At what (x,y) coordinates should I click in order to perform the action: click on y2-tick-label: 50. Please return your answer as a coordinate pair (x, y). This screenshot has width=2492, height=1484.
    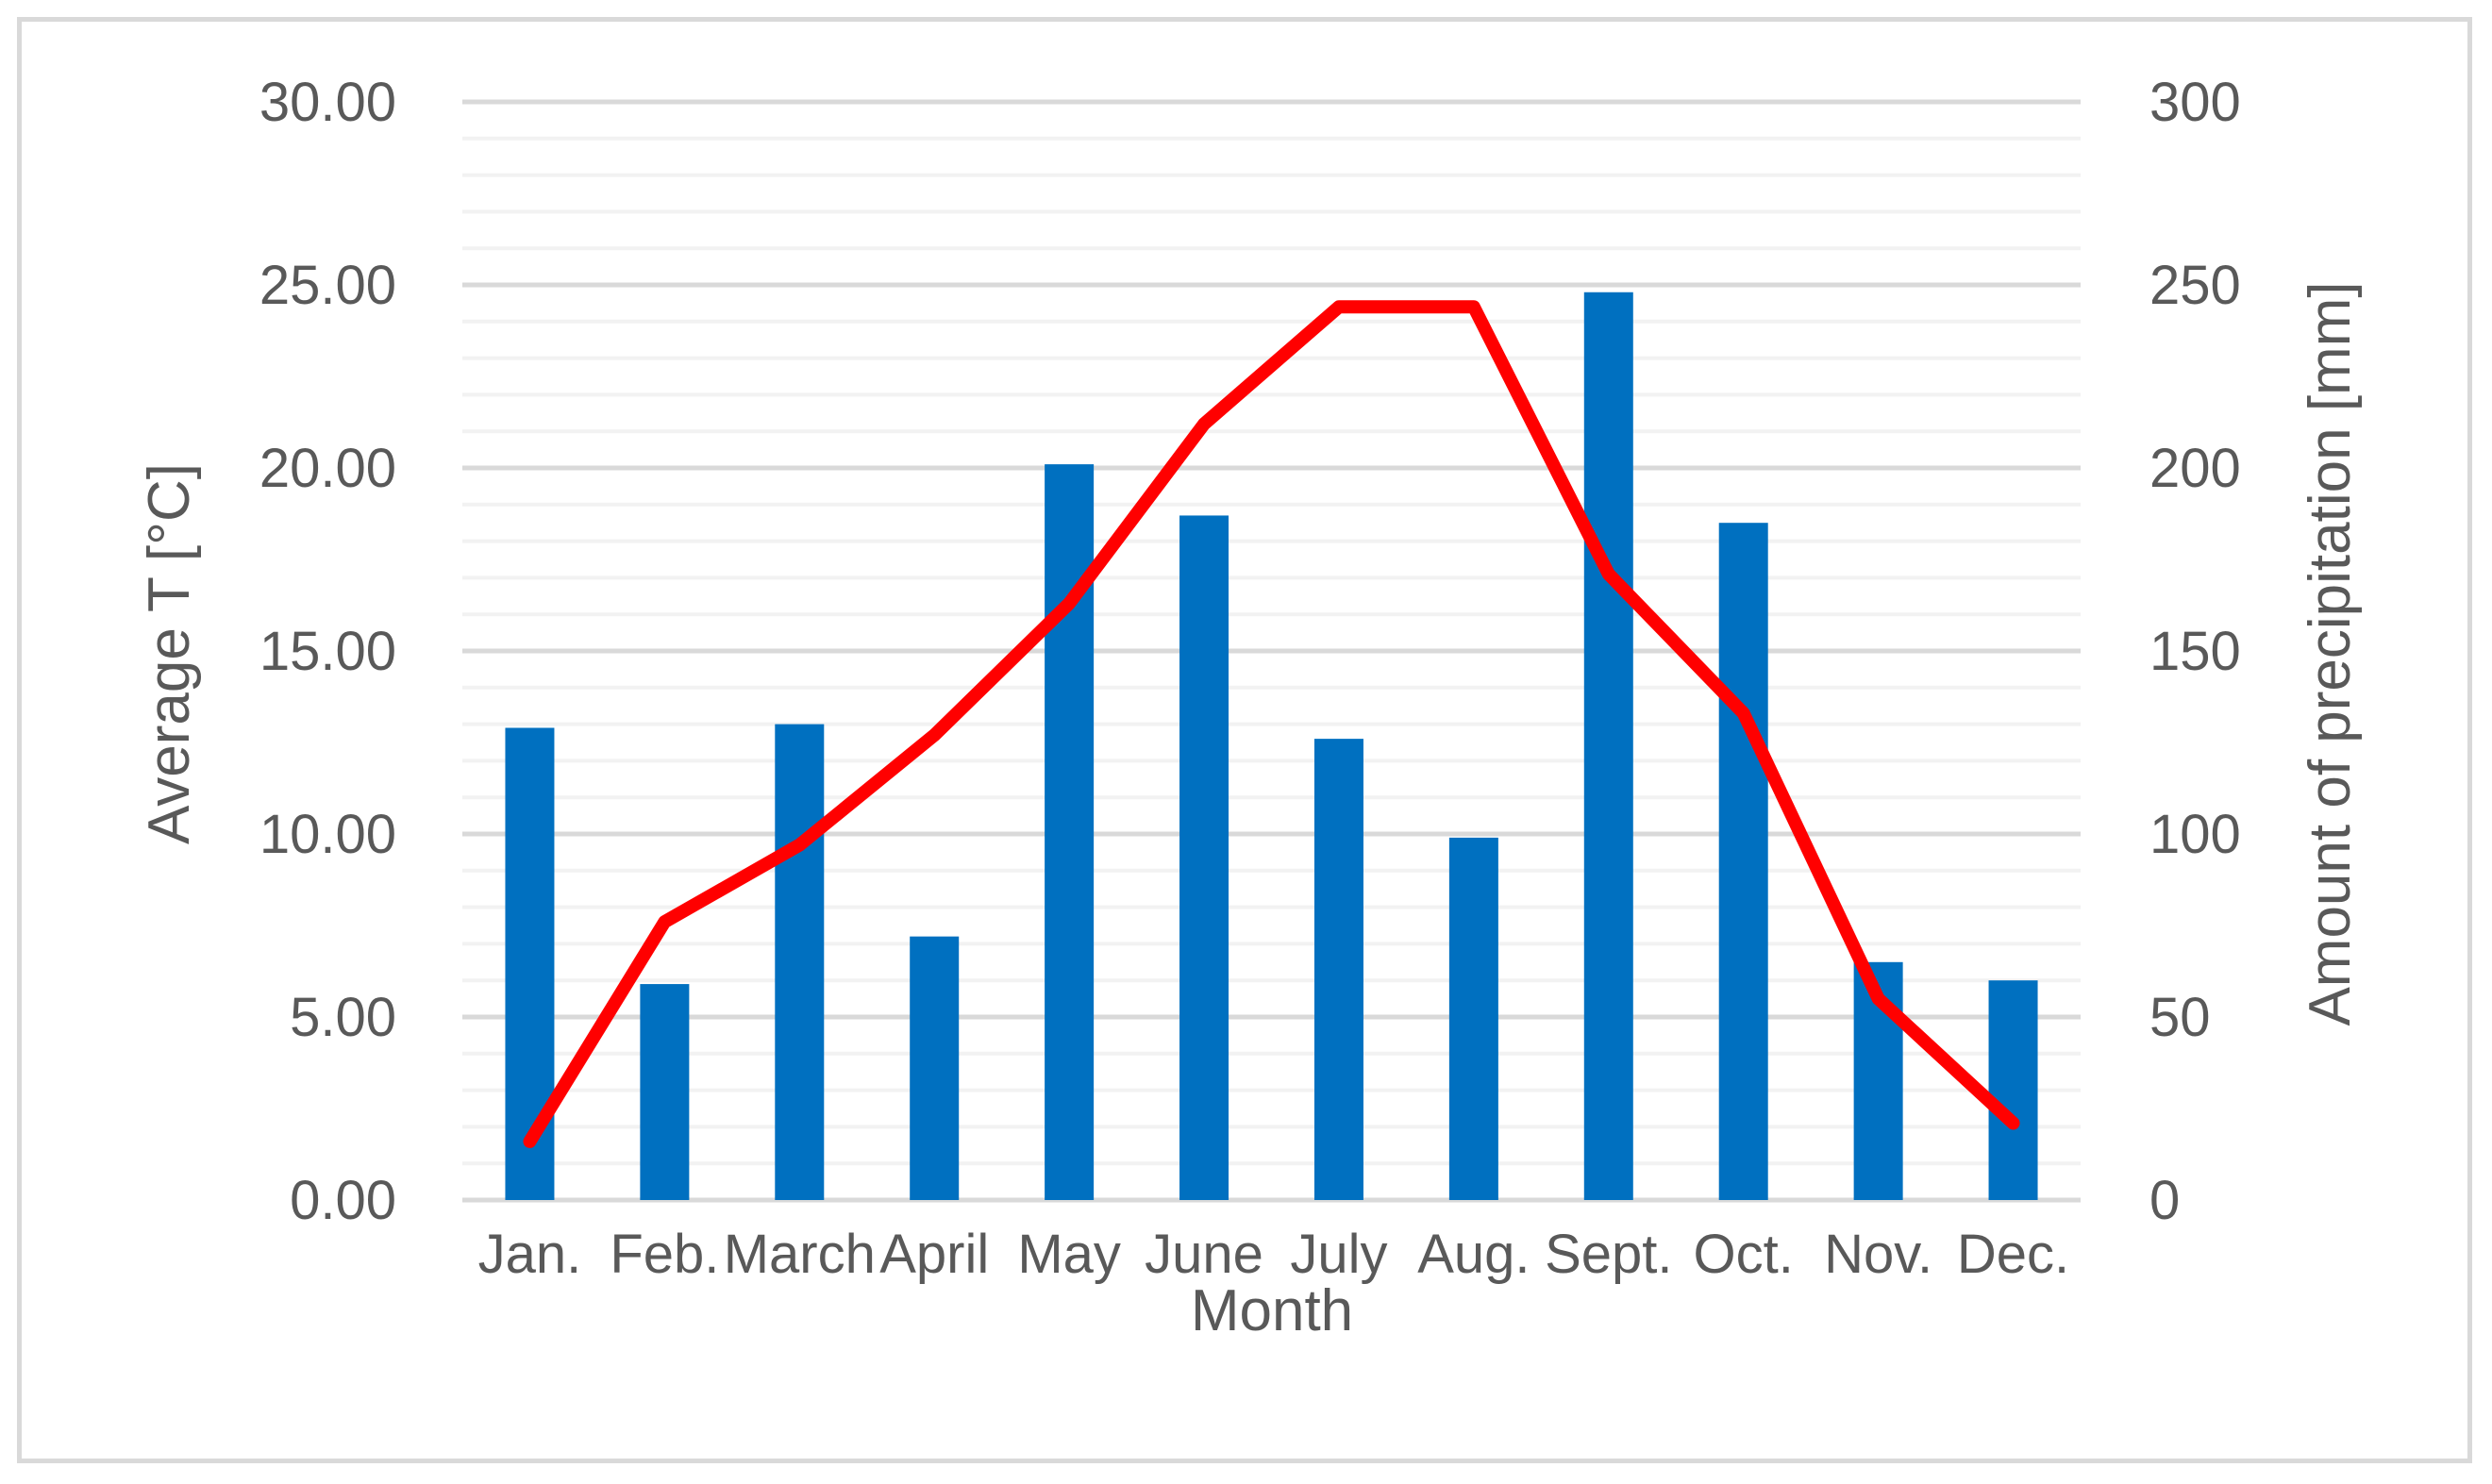
    Looking at the image, I should click on (2180, 1017).